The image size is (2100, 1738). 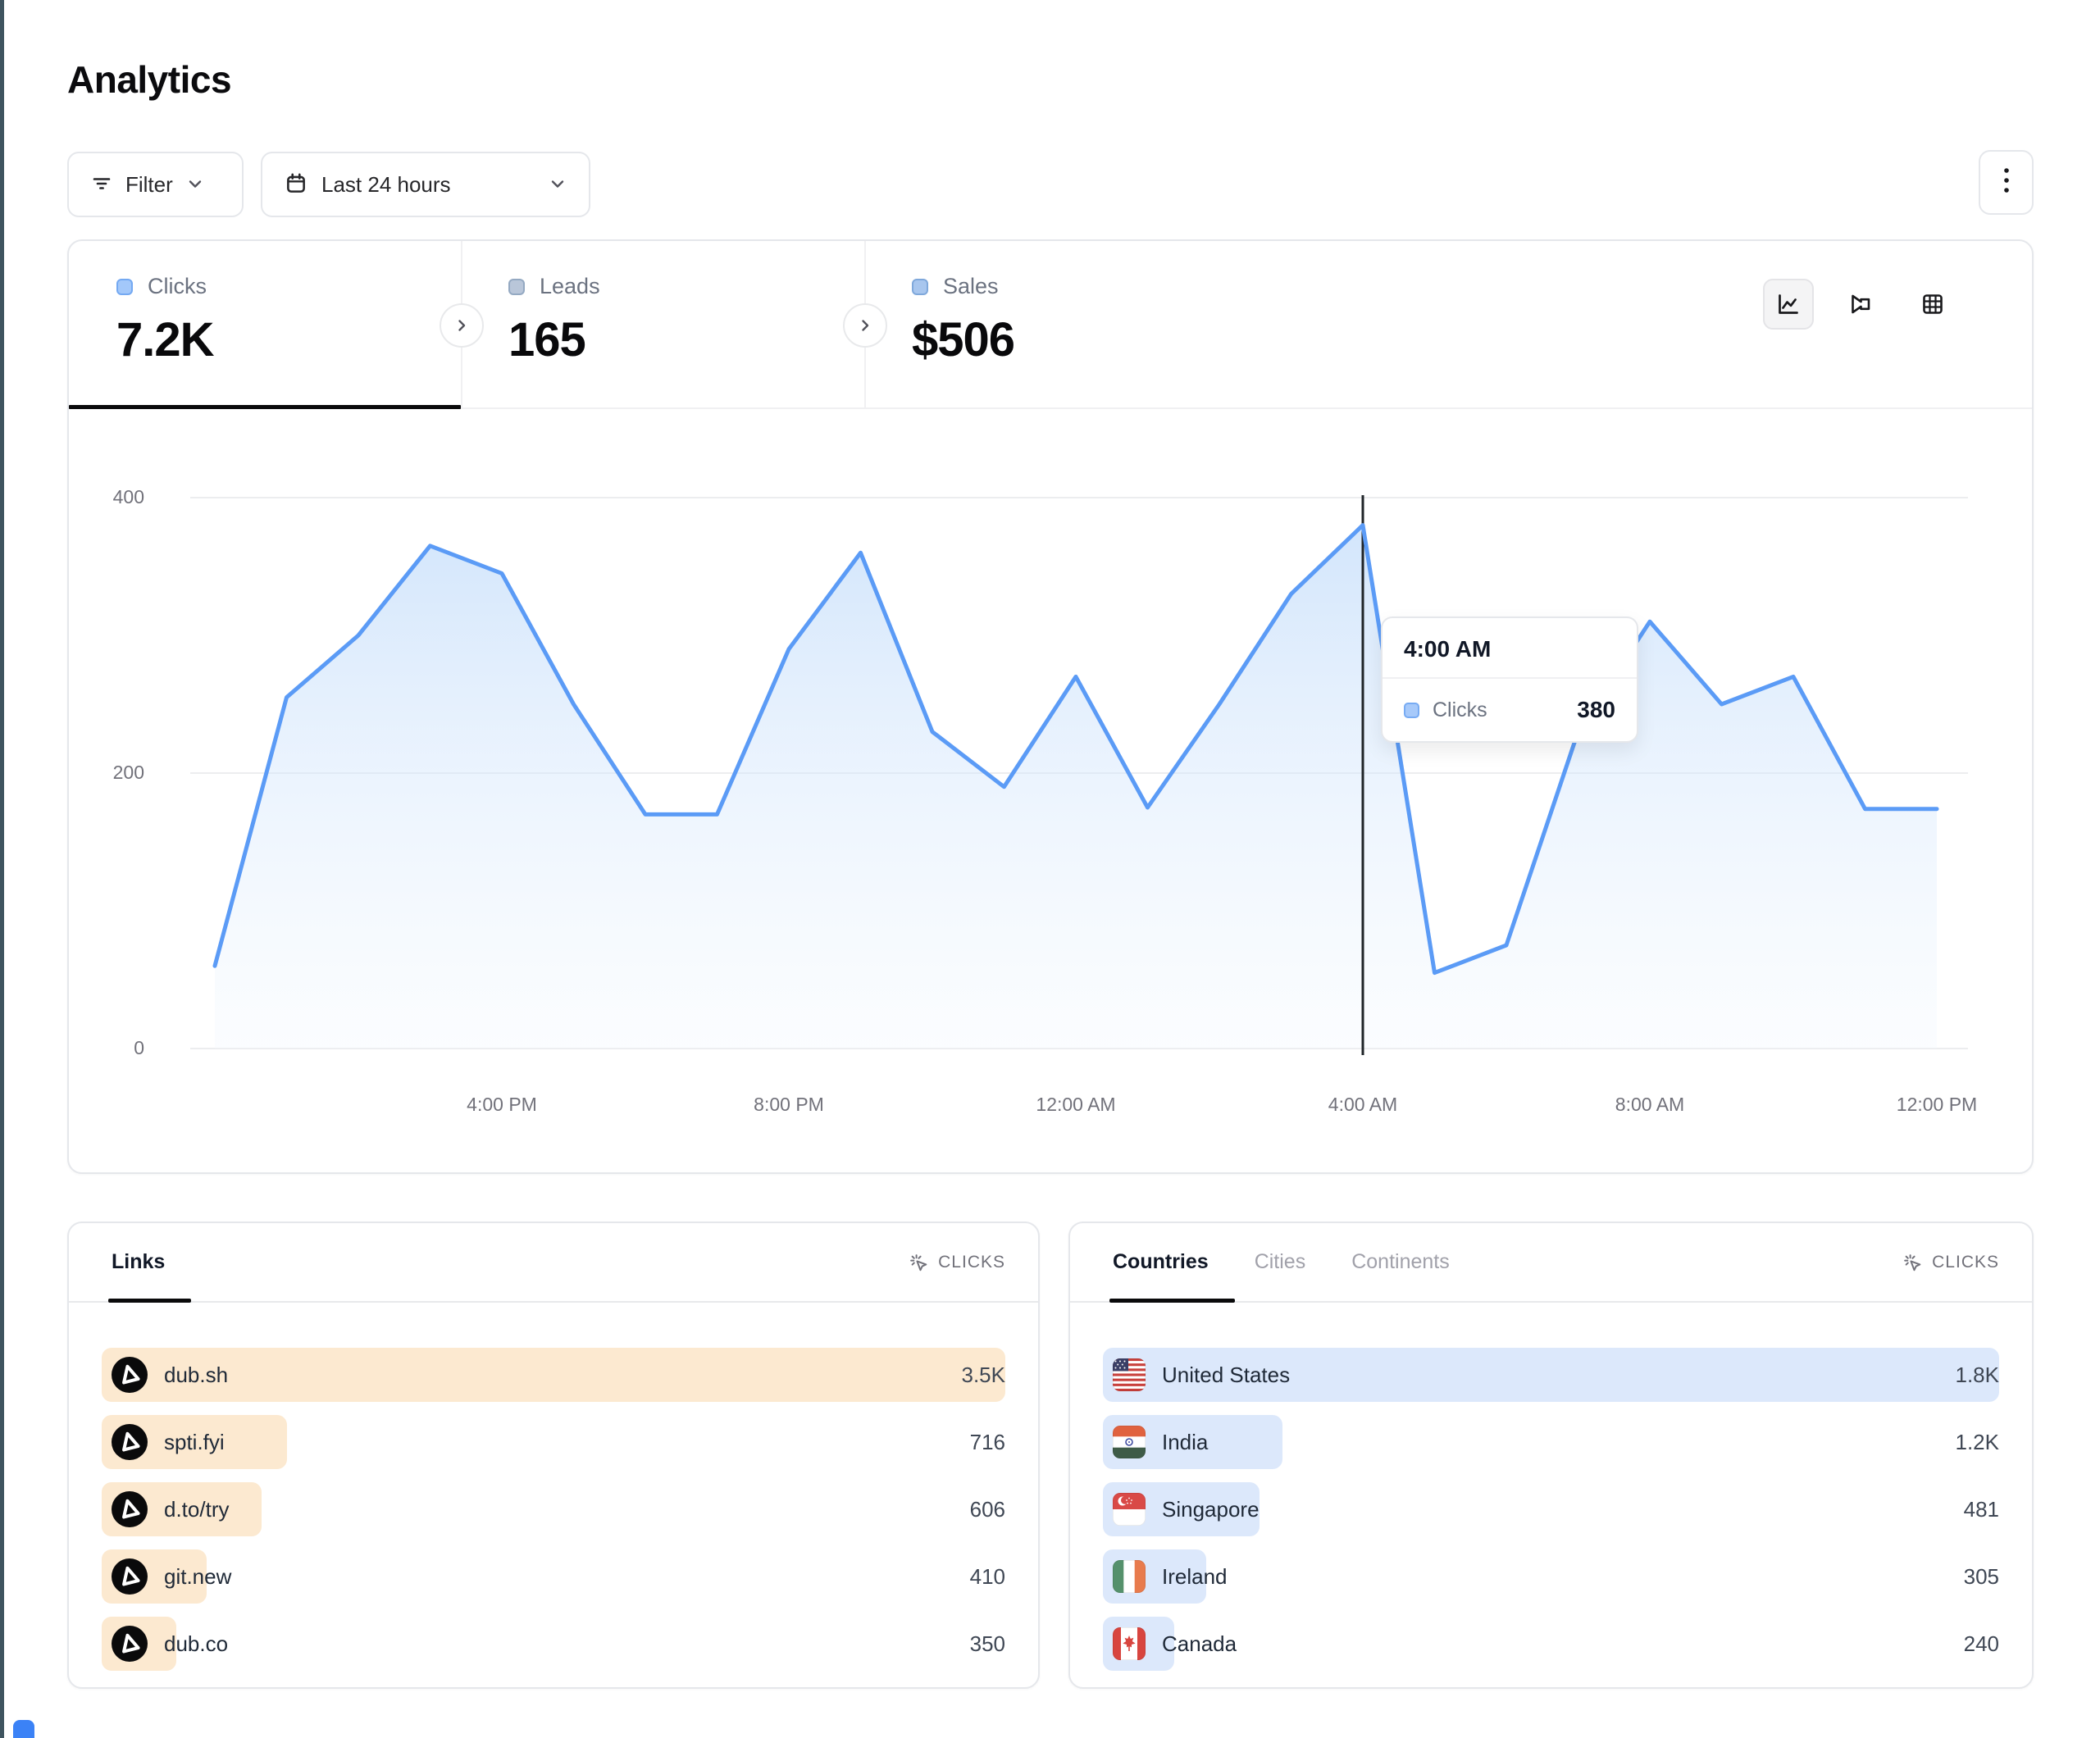 I want to click on link-row-content: dub.sh, so click(x=170, y=1375).